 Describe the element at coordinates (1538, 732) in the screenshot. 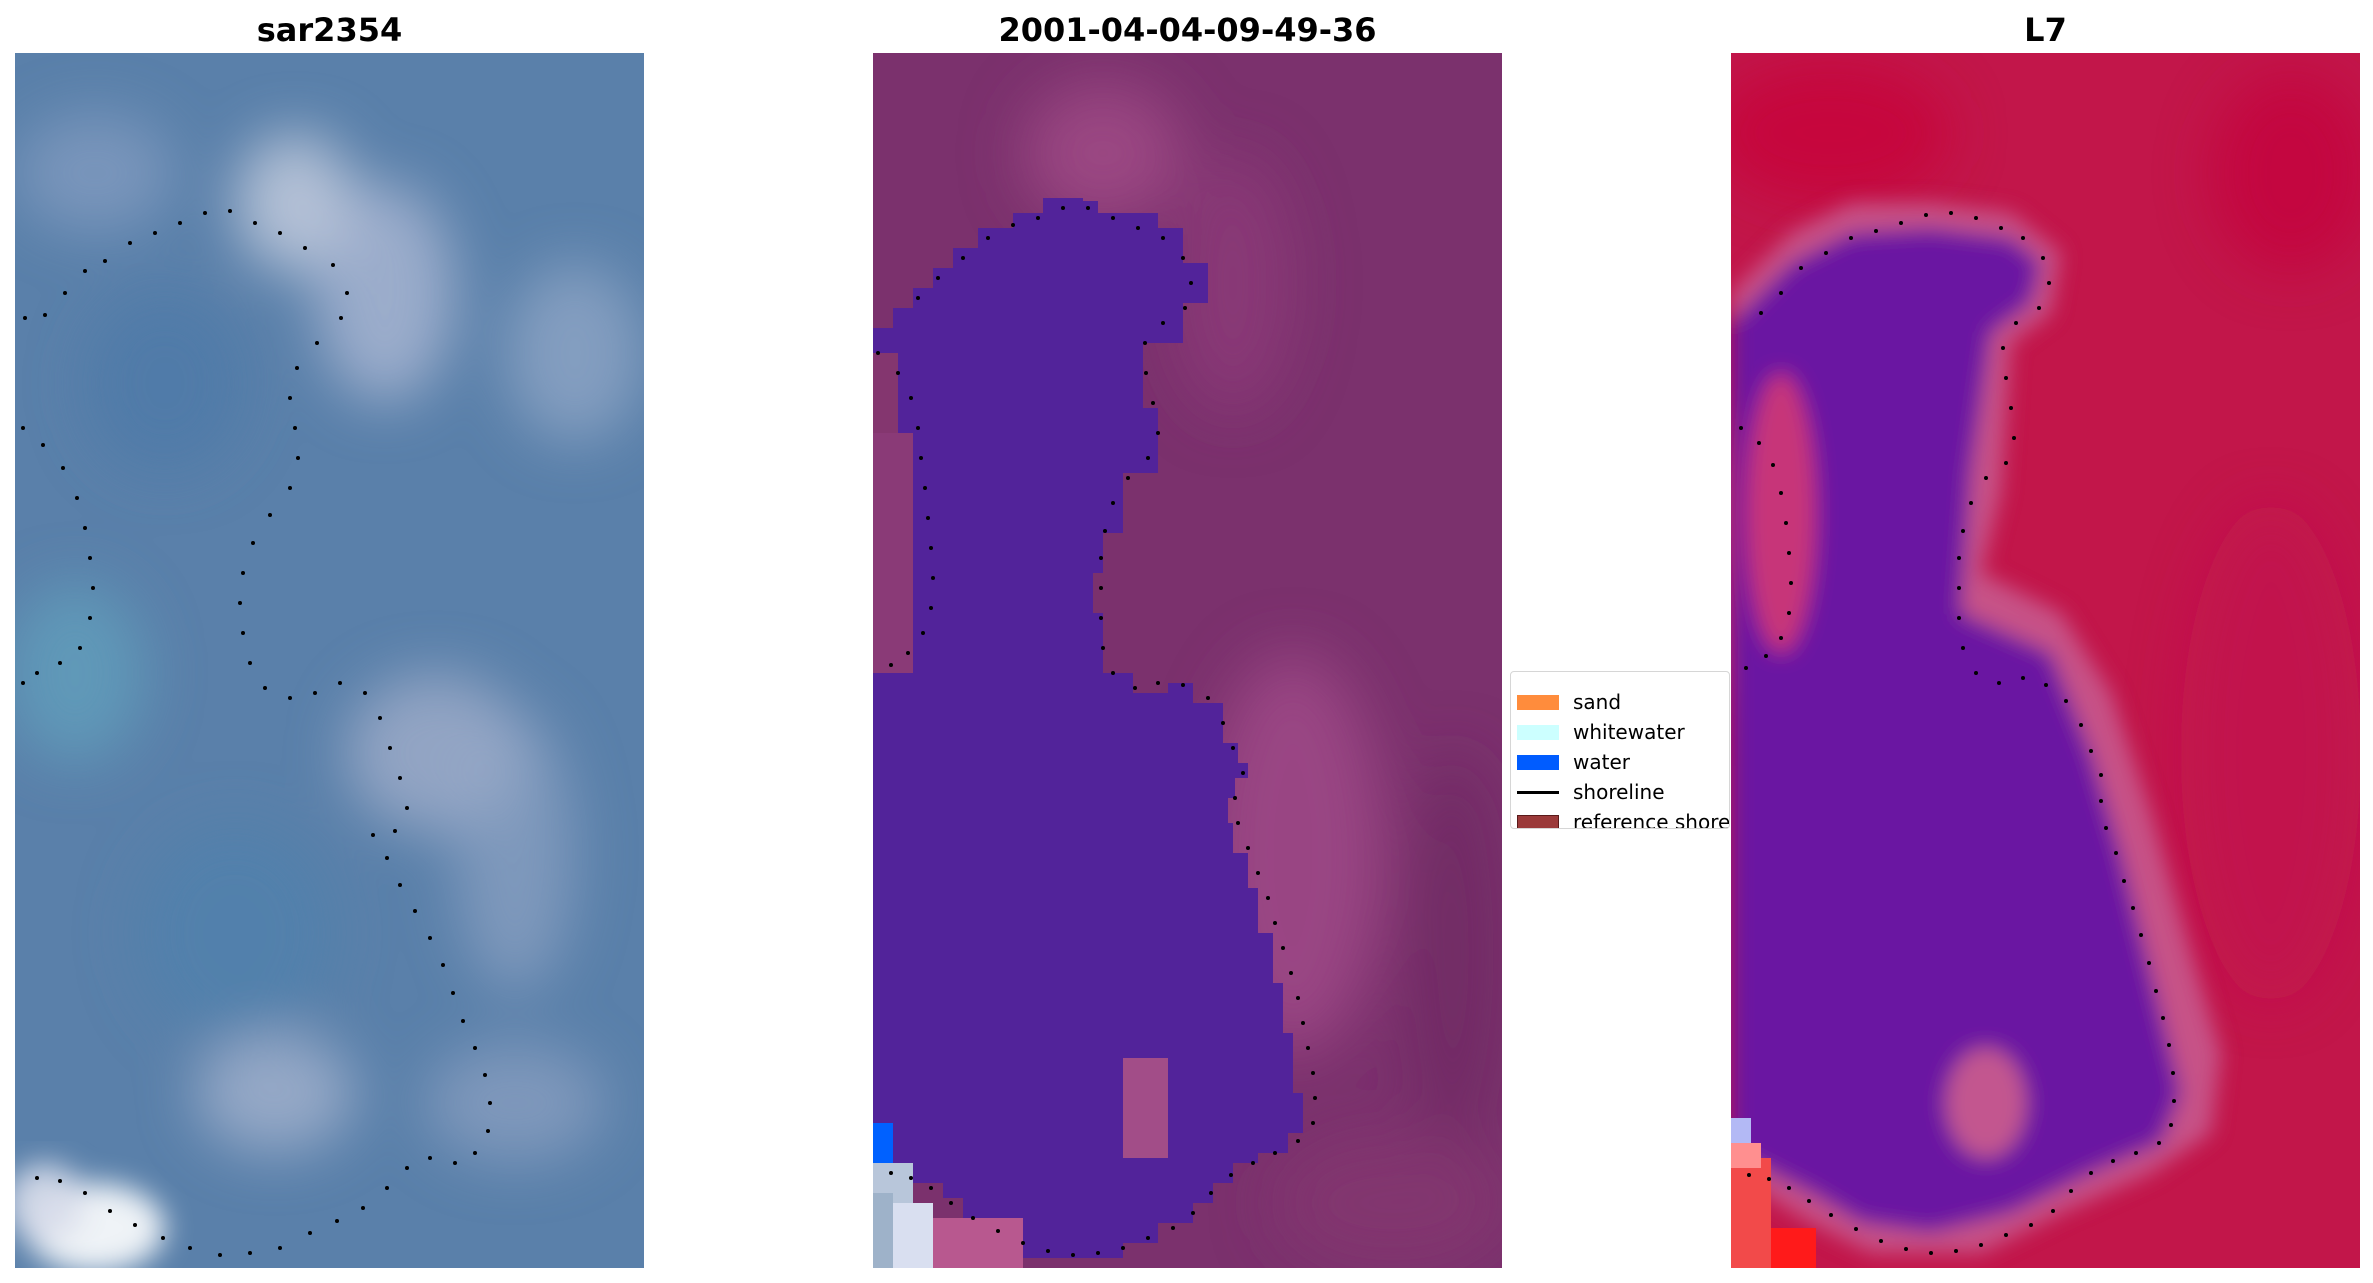

I see `legend-swatch-whitewater` at that location.